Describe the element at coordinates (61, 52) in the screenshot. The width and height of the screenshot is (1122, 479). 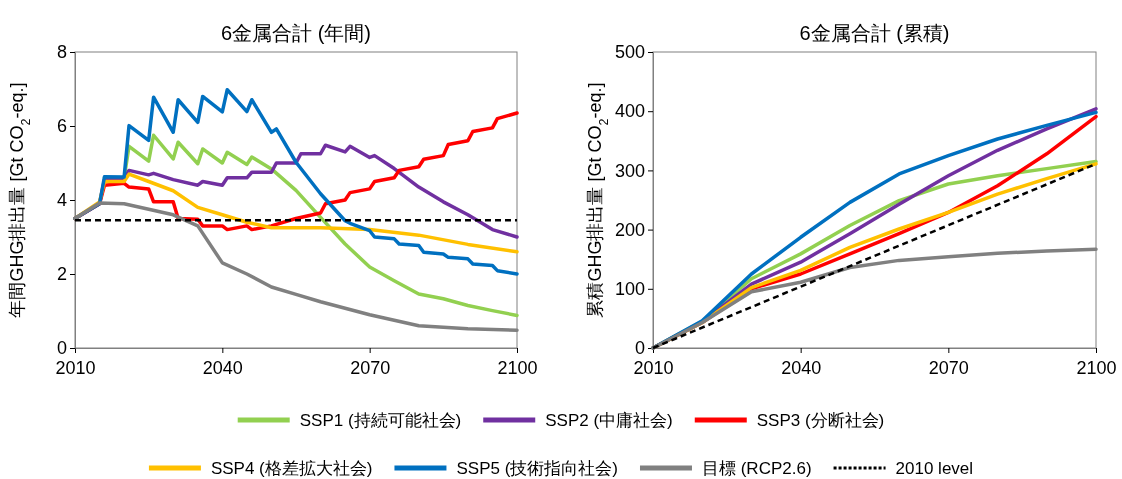
I see `y-tick-label: 8` at that location.